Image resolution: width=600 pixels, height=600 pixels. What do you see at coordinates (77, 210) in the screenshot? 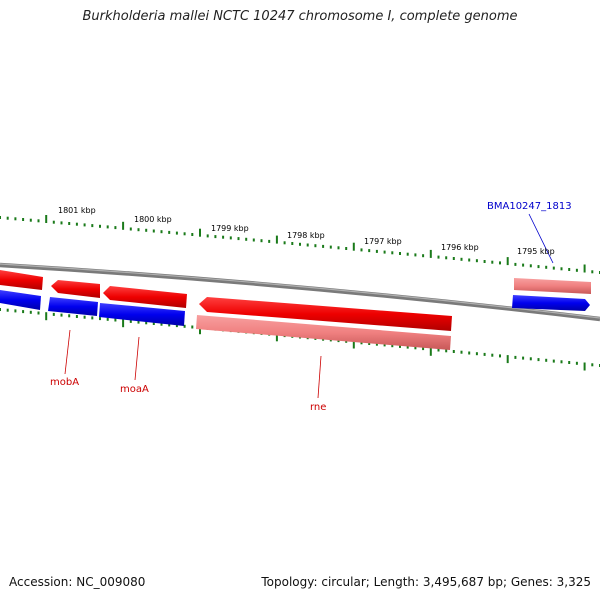
I see `scale-label: 1801 kbp` at bounding box center [77, 210].